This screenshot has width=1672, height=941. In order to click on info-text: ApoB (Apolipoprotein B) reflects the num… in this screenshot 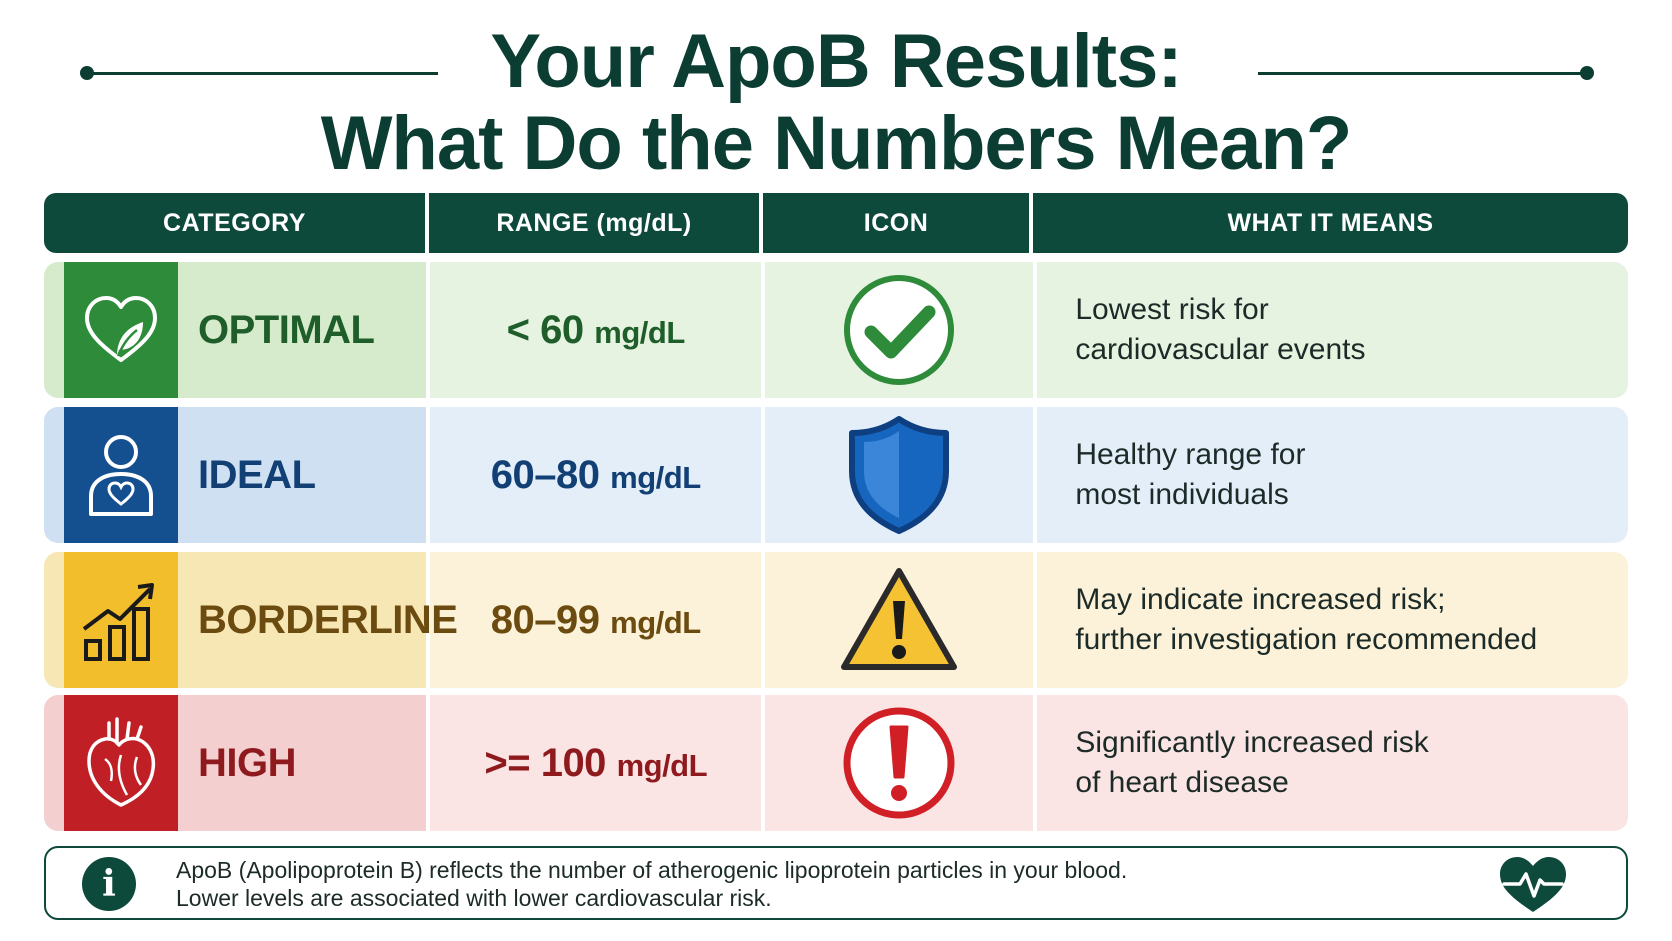, I will do `click(652, 884)`.